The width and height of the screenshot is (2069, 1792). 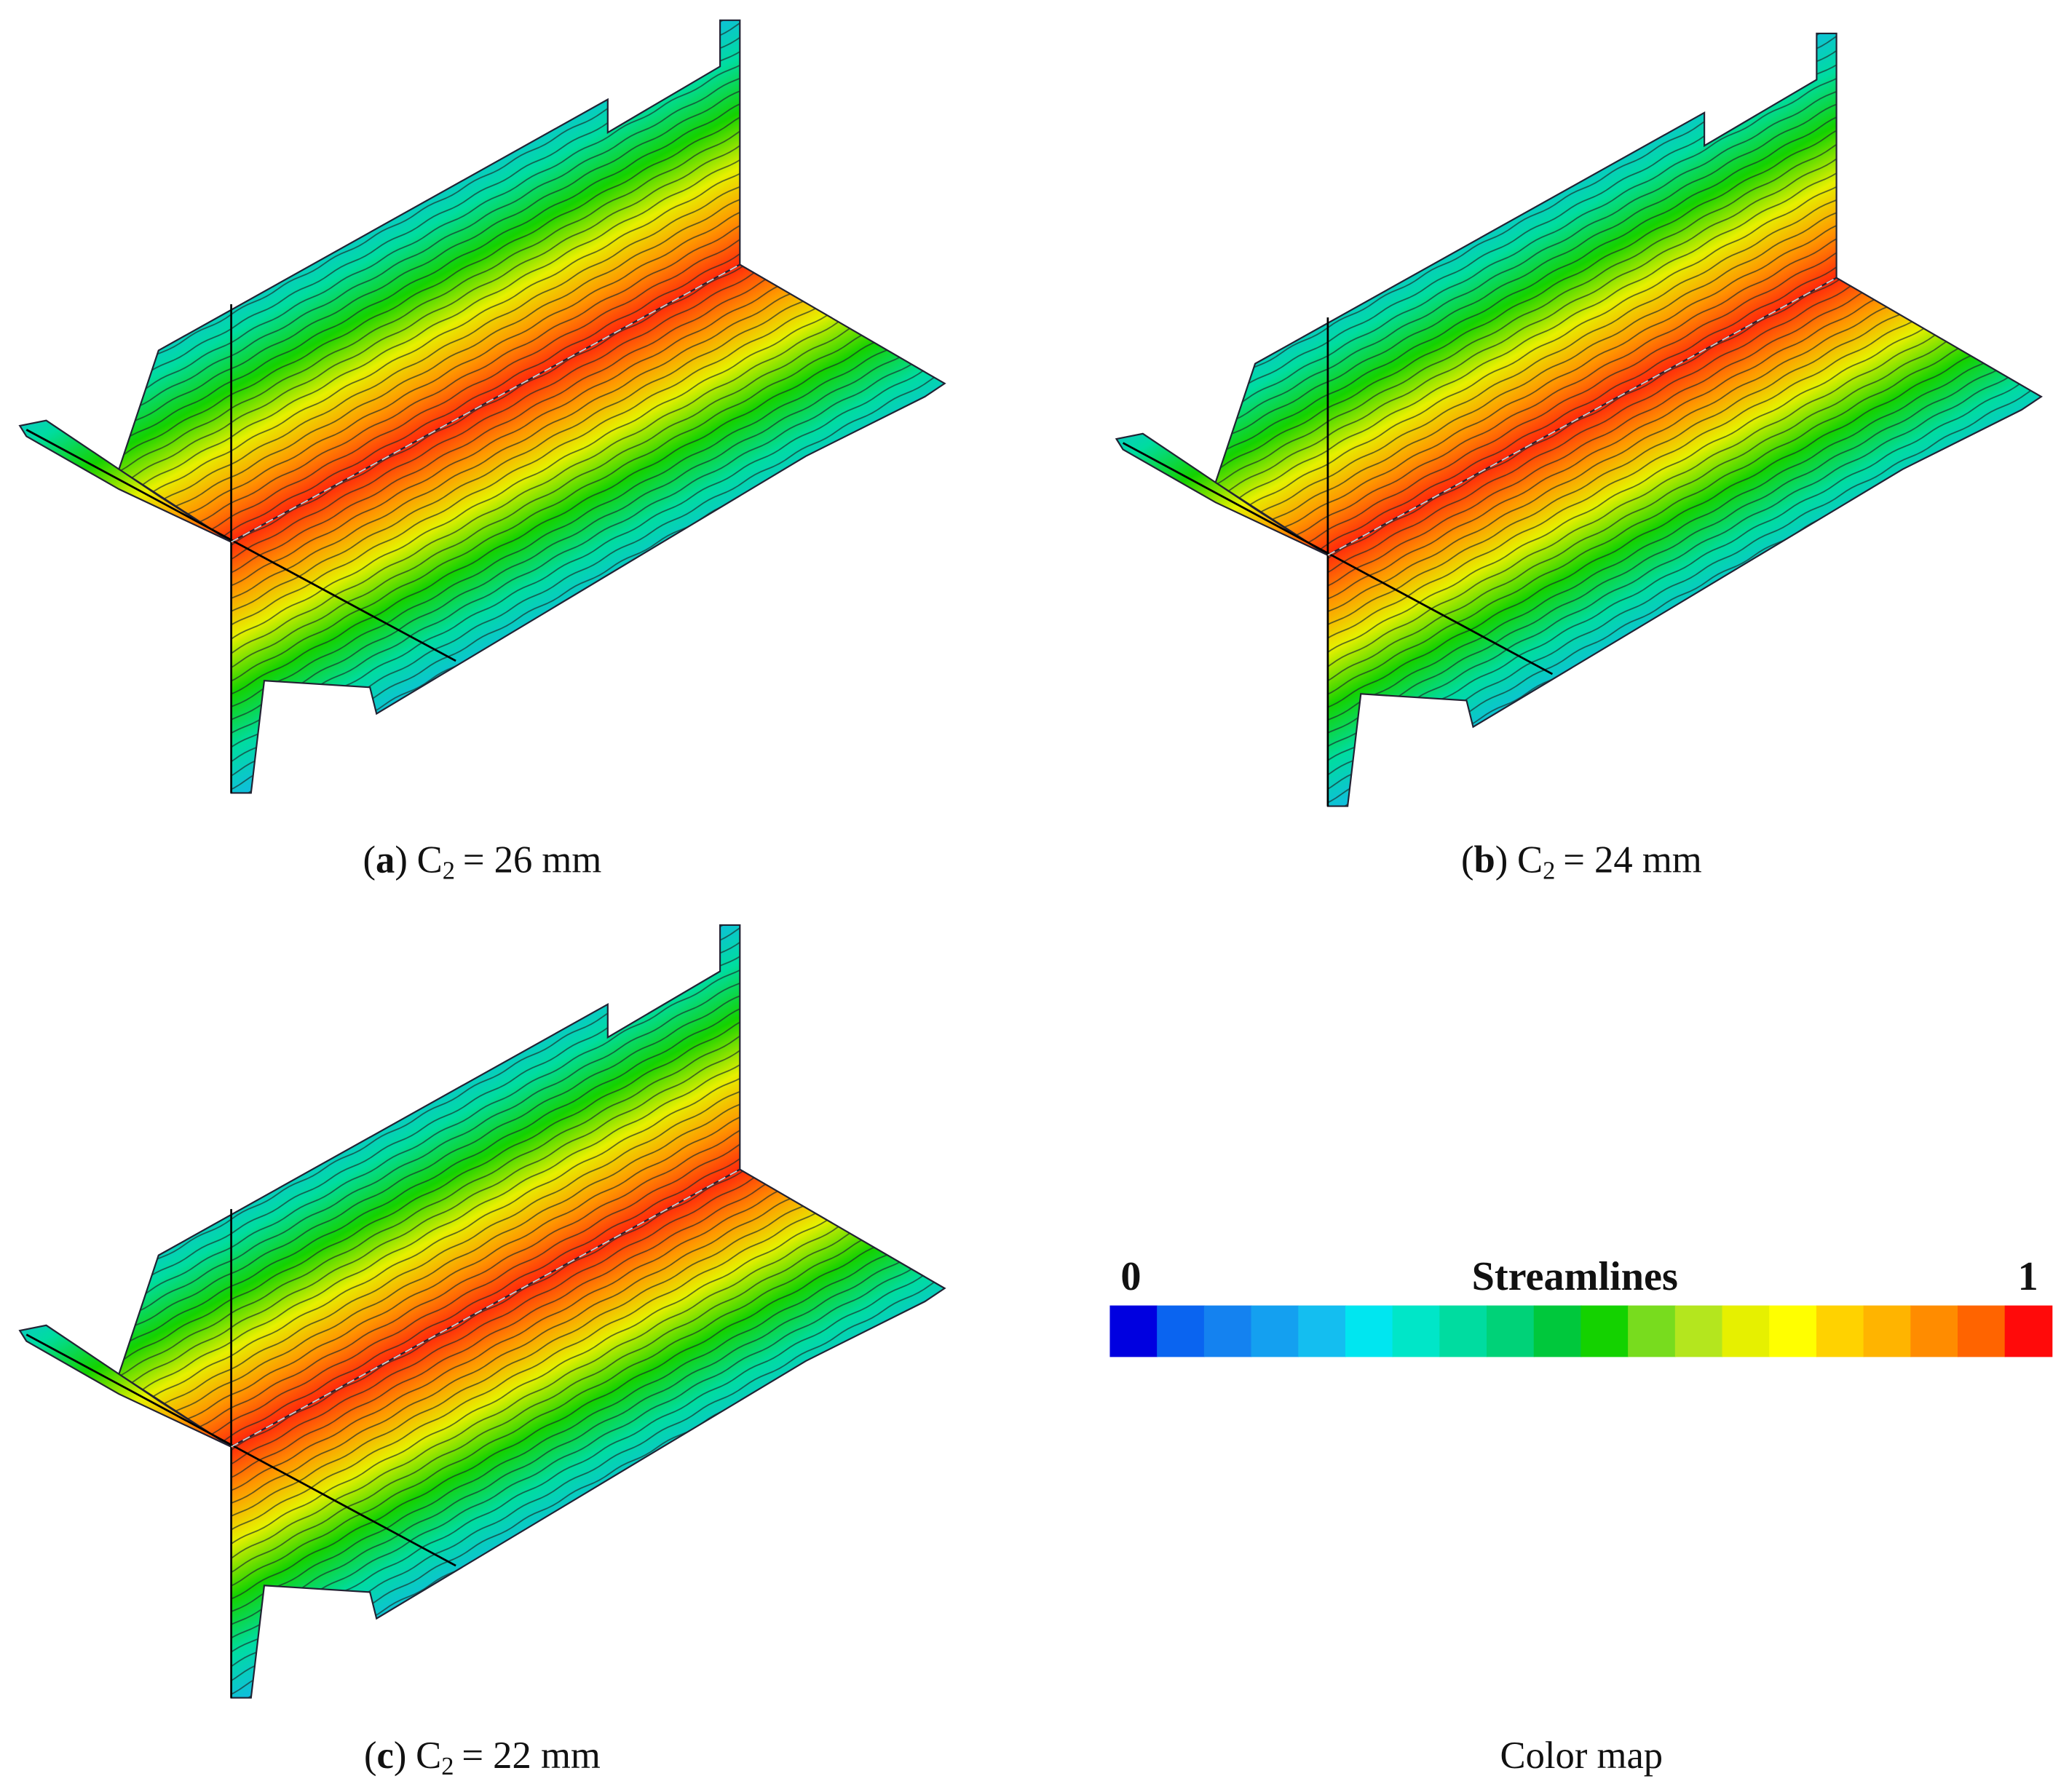 I want to click on colorbar, so click(x=1581, y=1331).